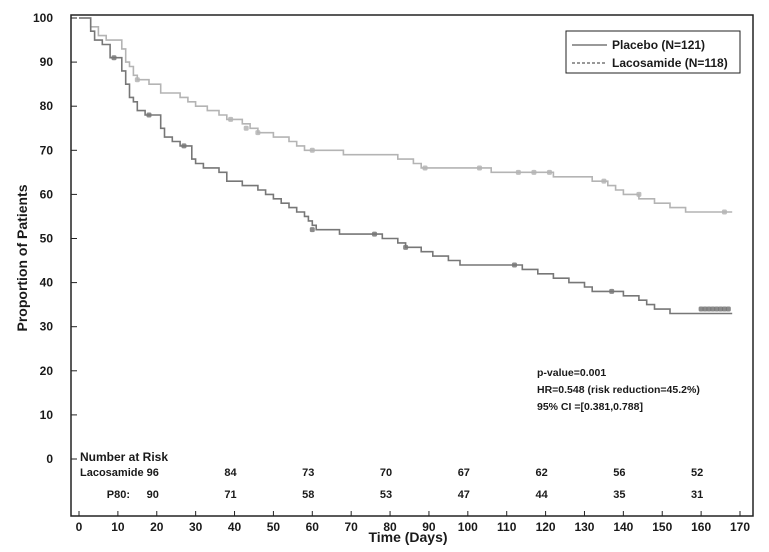 This screenshot has width=769, height=552. Describe the element at coordinates (351, 527) in the screenshot. I see `x-tick-label: 70` at that location.